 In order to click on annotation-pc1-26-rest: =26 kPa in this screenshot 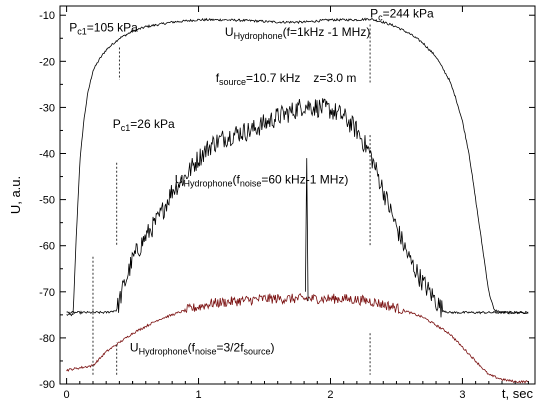, I will do `click(152, 124)`.